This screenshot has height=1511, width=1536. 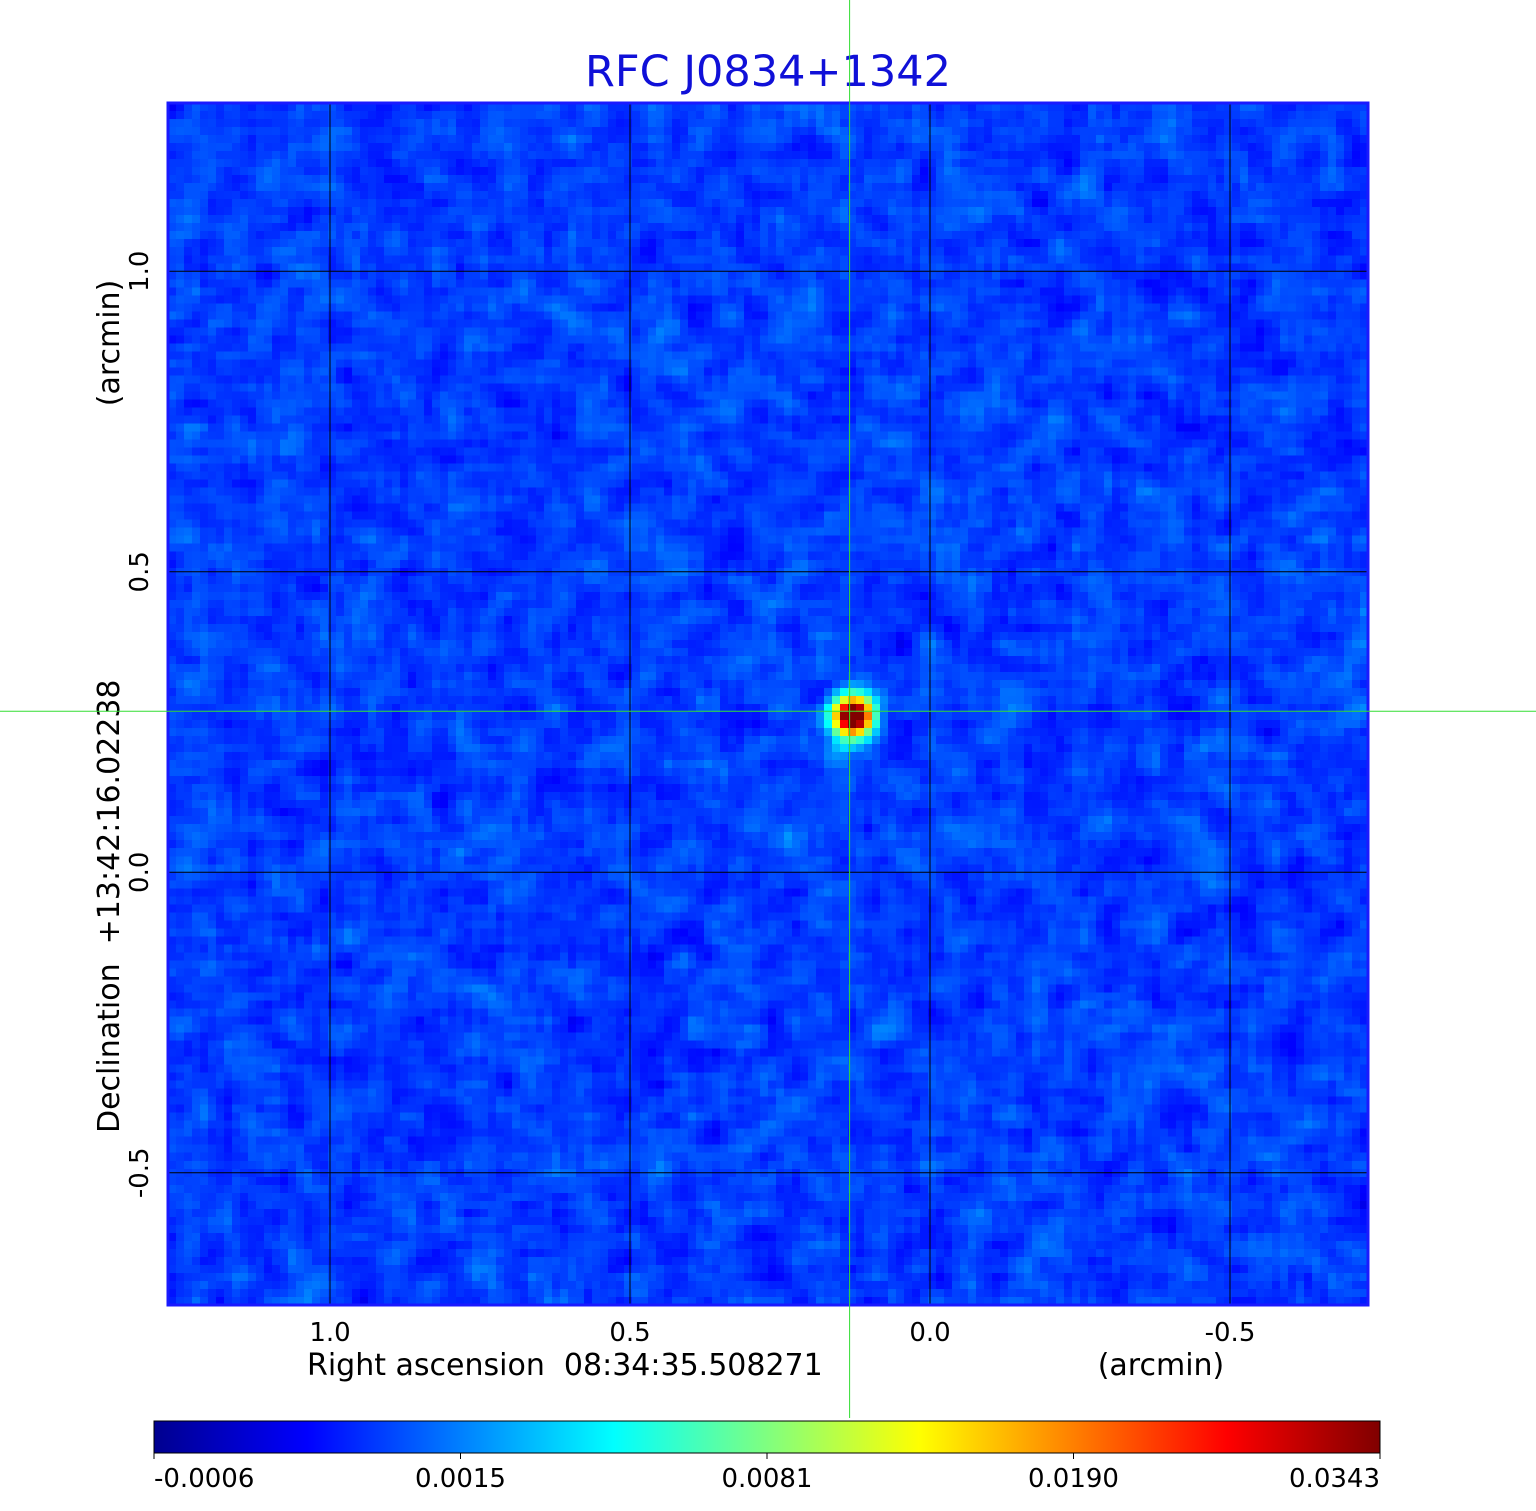 I want to click on colorbar-tick-labels: -0.0006 0.0015 0.0081 0.0190 0.0343, so click(x=767, y=1473).